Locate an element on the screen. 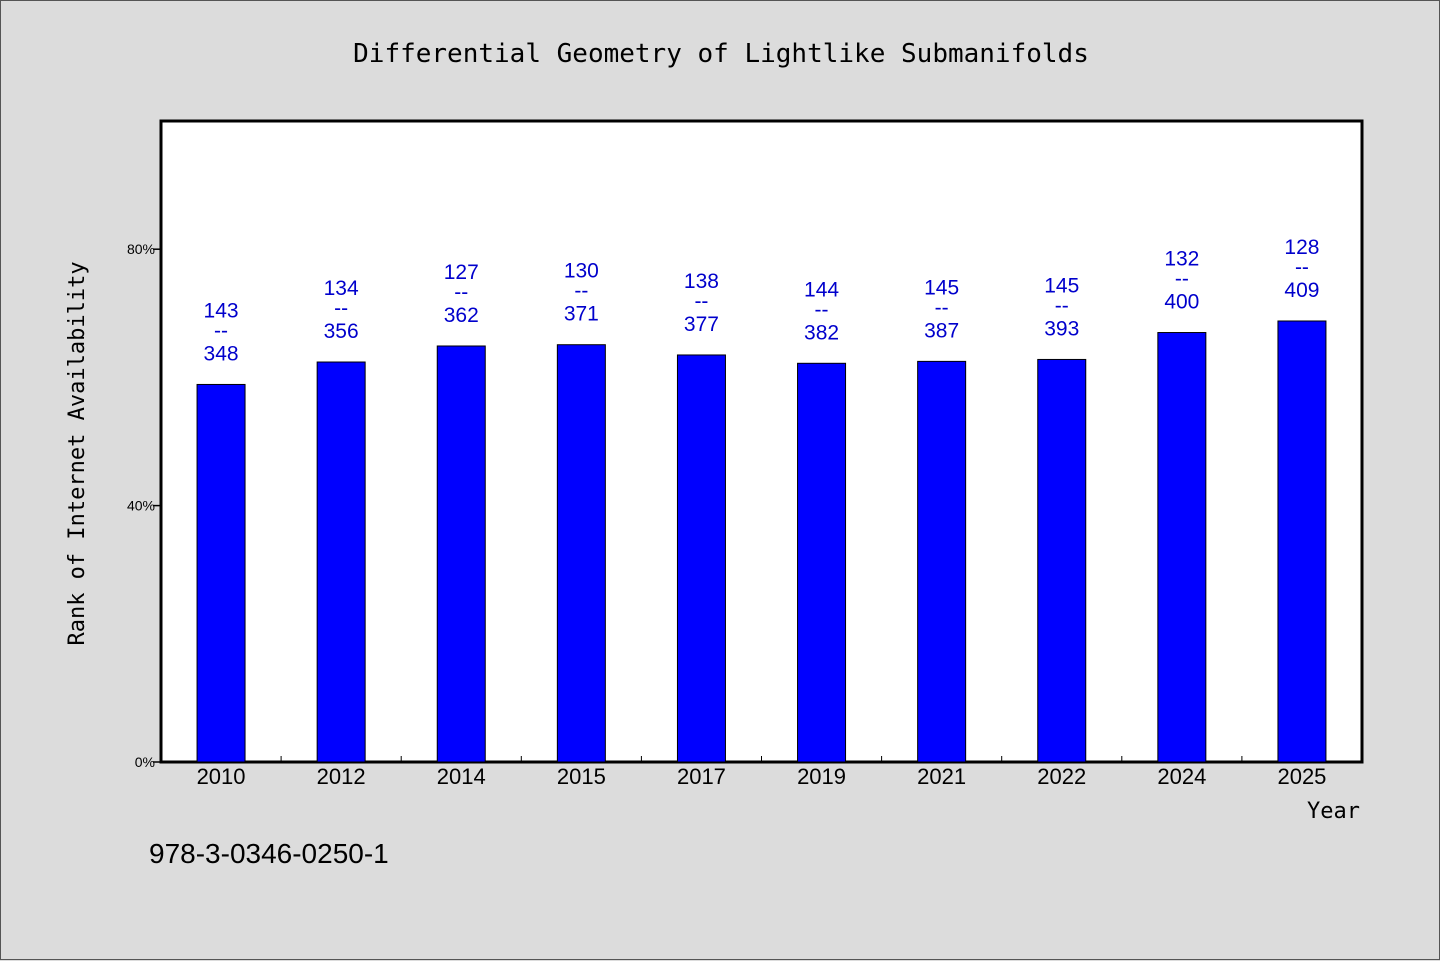  bar-label-bottom: 393 is located at coordinates (1061, 328).